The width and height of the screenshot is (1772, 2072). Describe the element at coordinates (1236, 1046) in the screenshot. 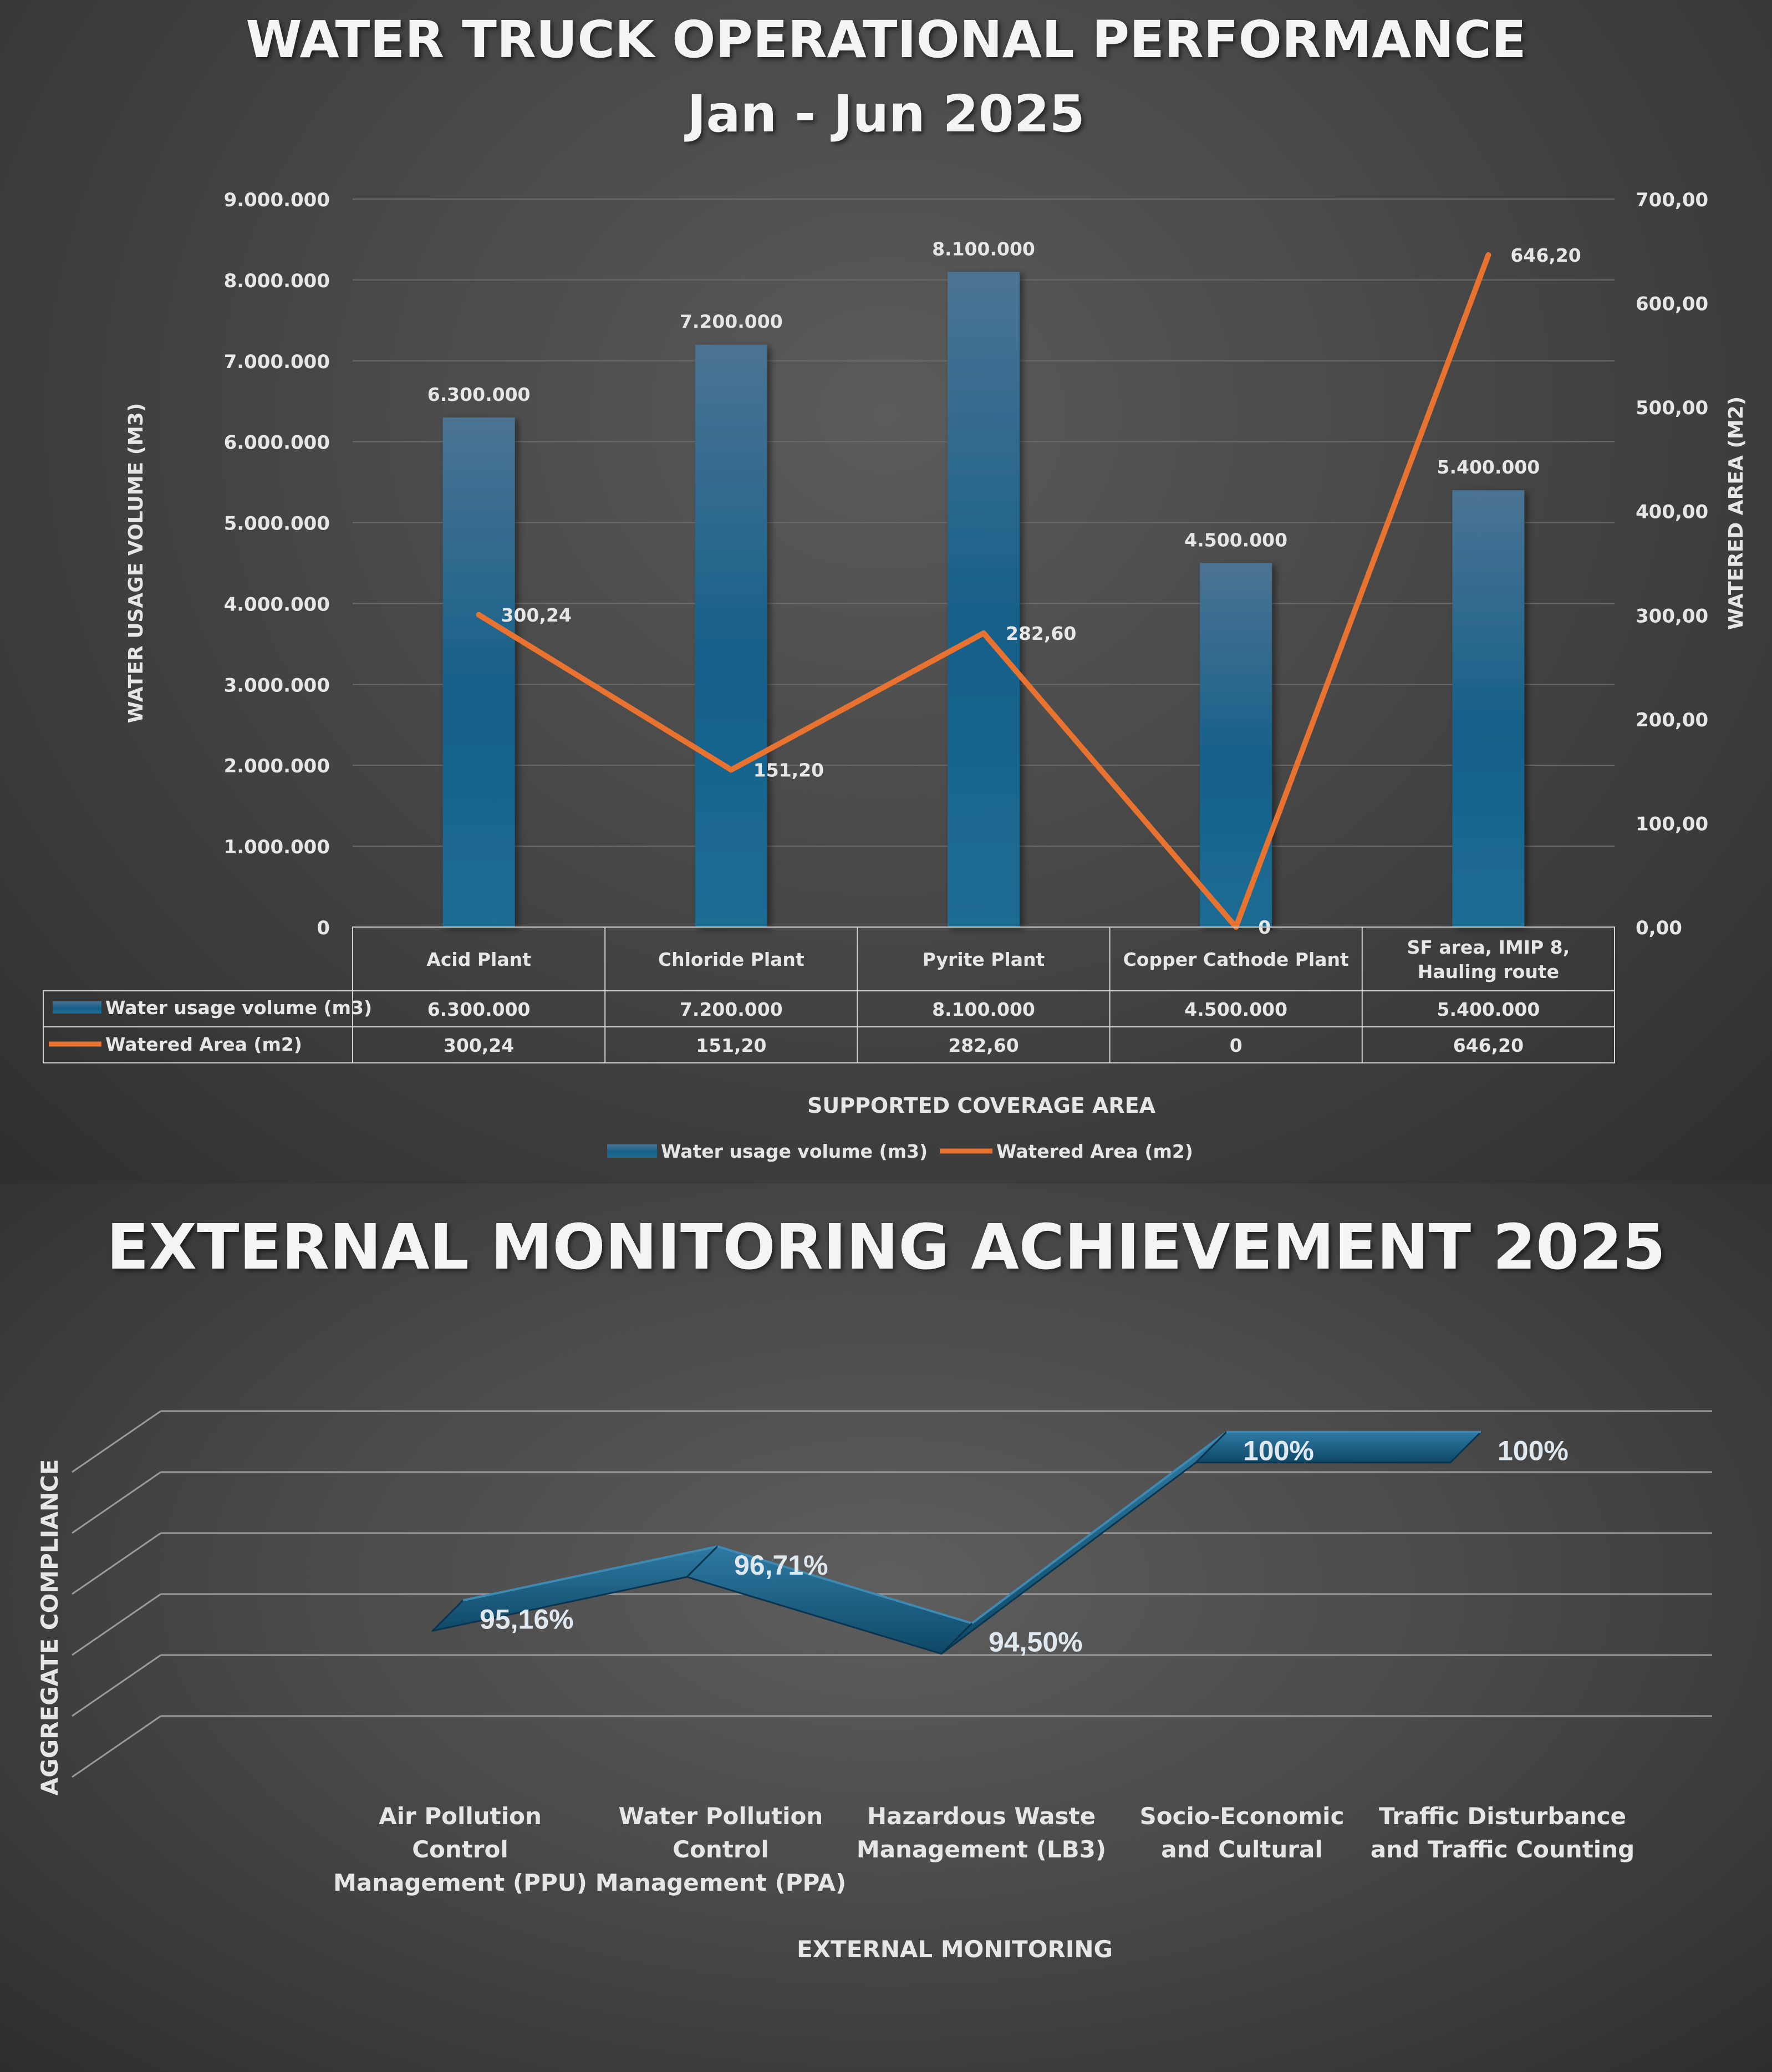

I see `table-cell-watered-area: 0` at that location.